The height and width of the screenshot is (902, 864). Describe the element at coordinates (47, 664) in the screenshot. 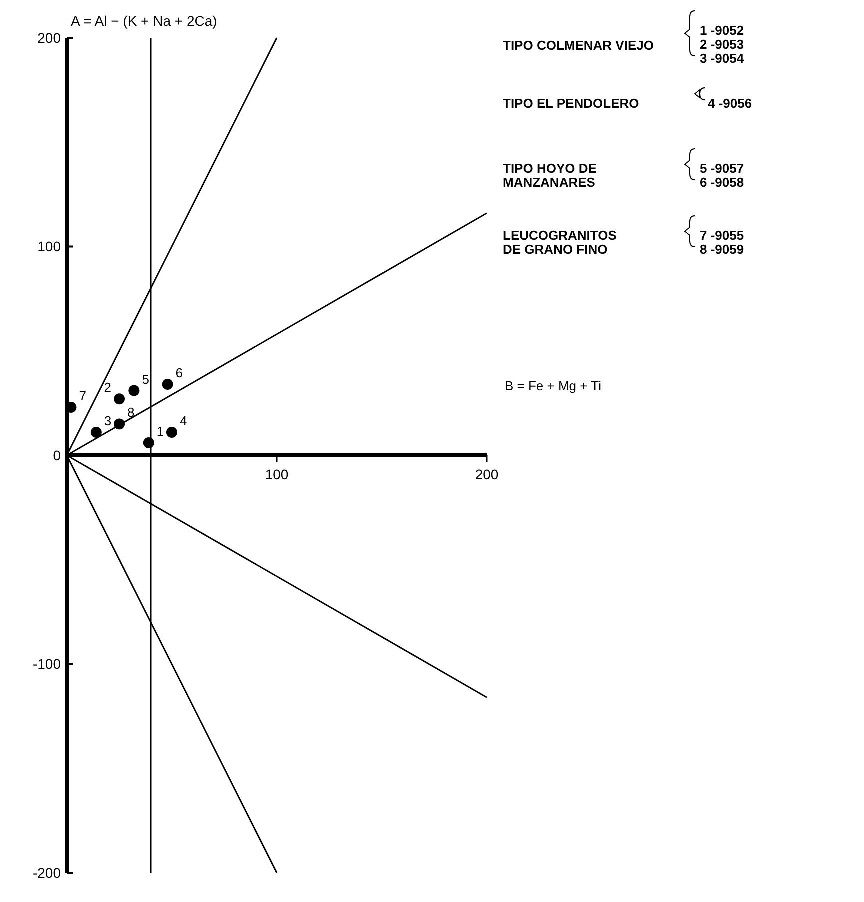

I see `y-tick-label: -100` at that location.